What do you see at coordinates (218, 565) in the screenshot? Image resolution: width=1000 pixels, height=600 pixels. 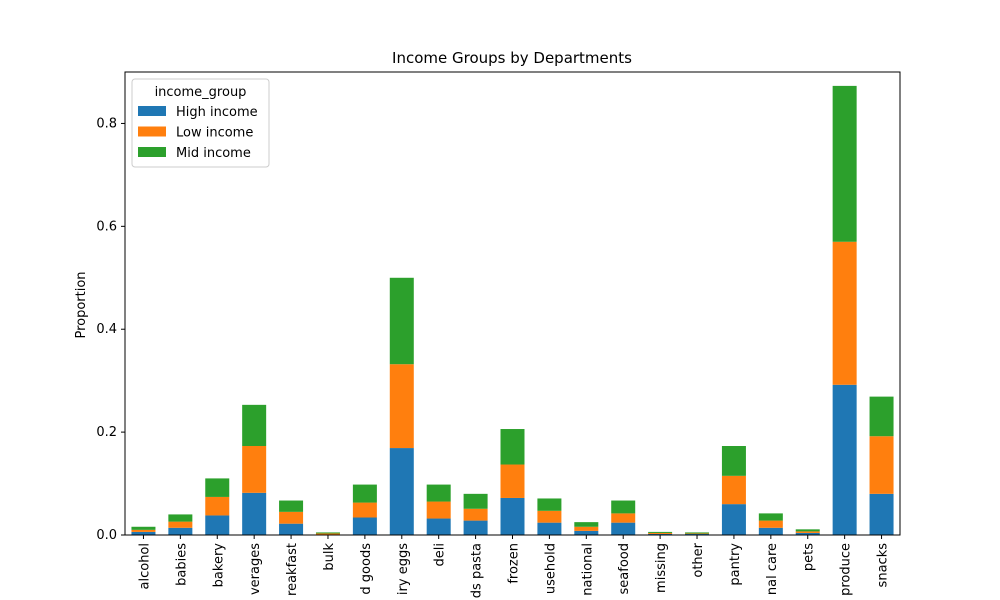 I see `x-tick-label: bakery` at bounding box center [218, 565].